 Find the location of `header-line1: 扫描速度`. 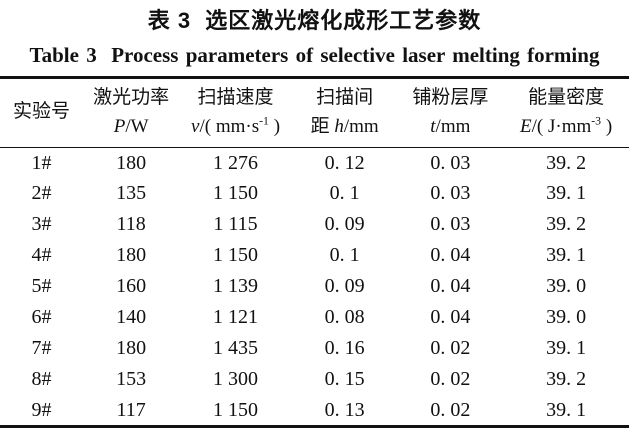

header-line1: 扫描速度 is located at coordinates (235, 98).